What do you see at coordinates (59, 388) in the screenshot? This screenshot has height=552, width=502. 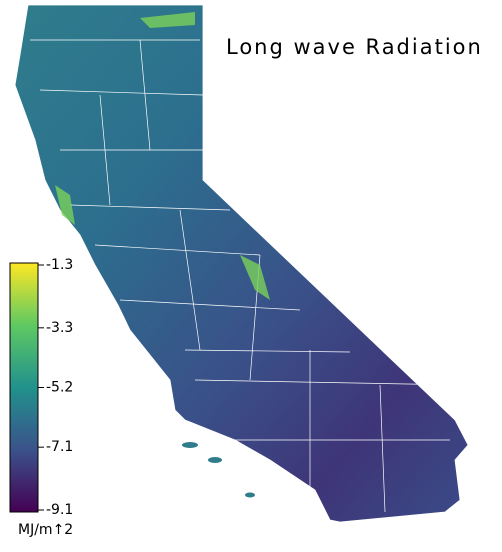 I see `tick-label: -5.2` at bounding box center [59, 388].